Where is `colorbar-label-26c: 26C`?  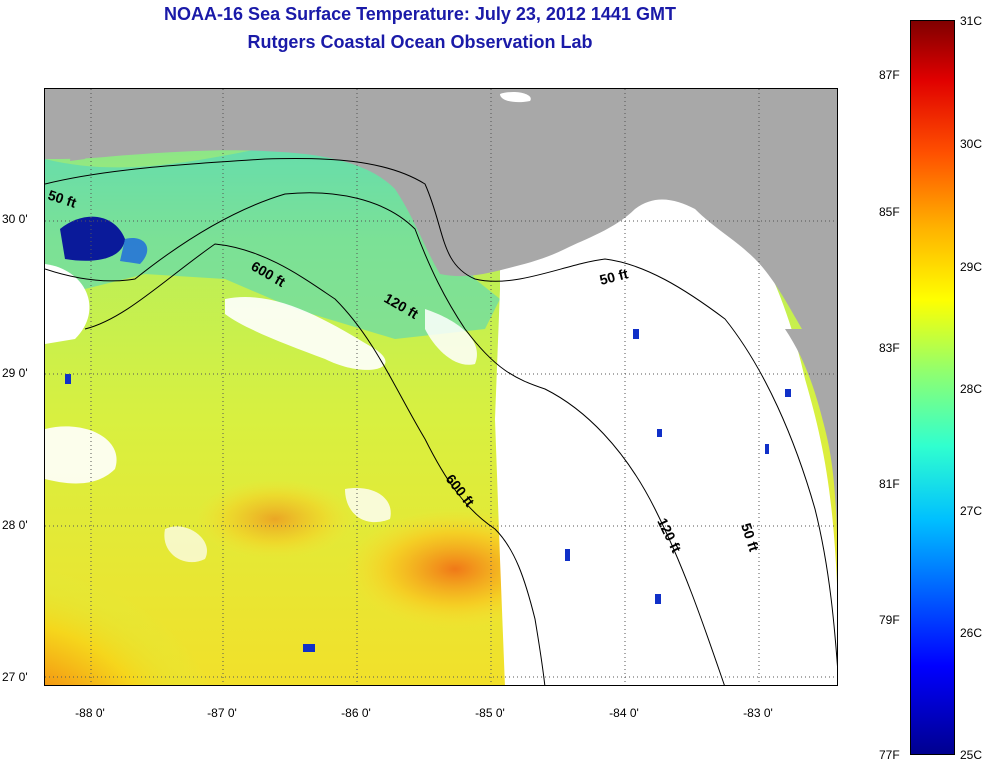 colorbar-label-26c: 26C is located at coordinates (971, 633).